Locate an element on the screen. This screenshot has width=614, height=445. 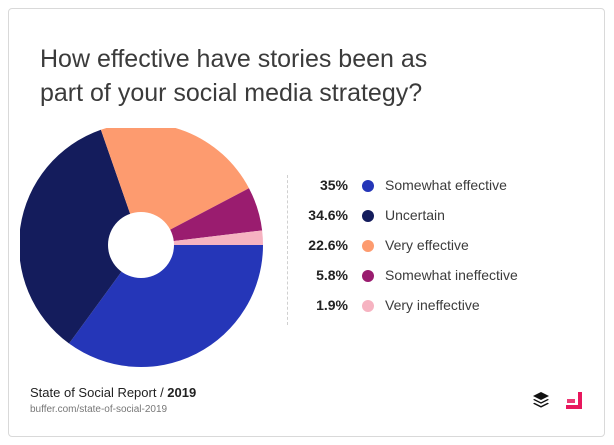
legend-item: 22.6% Very effective is located at coordinates (440, 246).